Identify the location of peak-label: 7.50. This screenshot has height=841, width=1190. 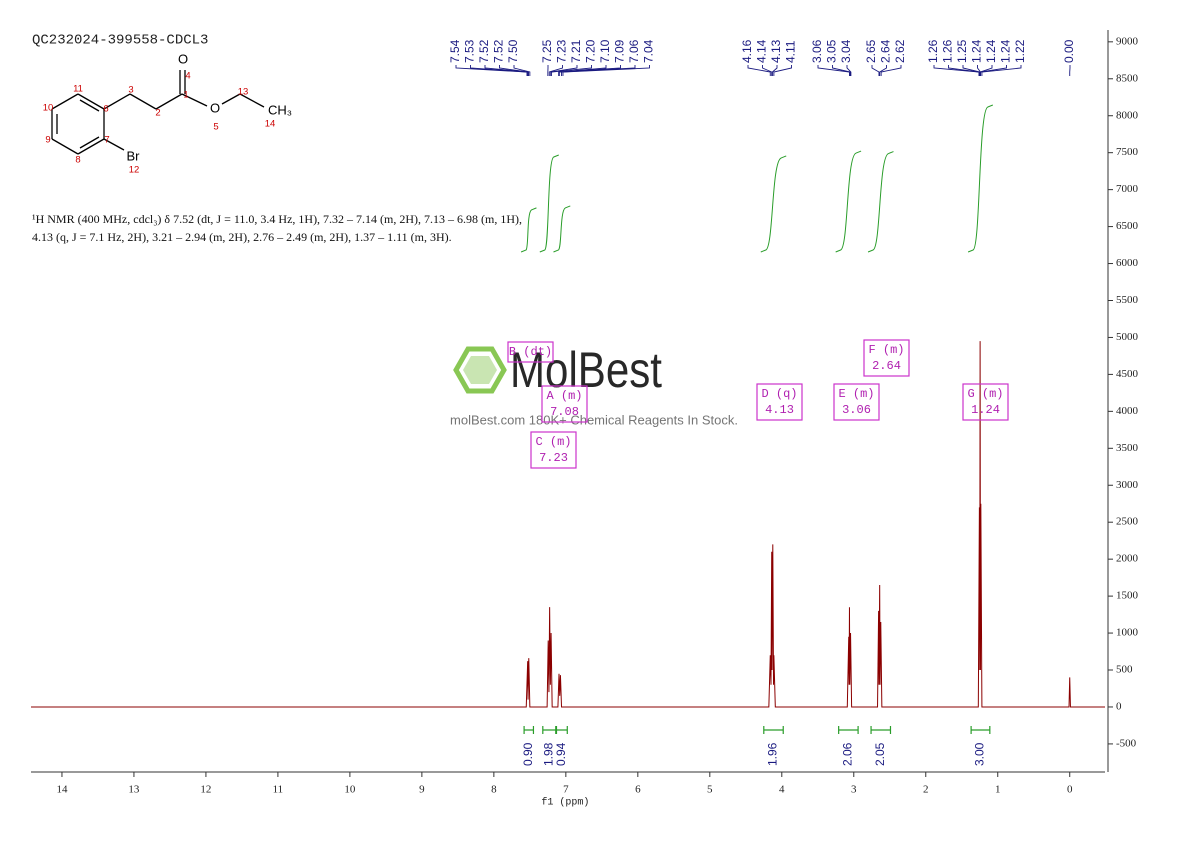
(513, 51).